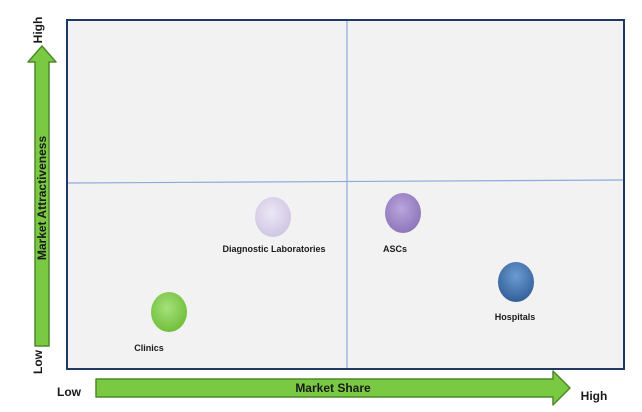 This screenshot has height=412, width=642. Describe the element at coordinates (273, 217) in the screenshot. I see `diagnostic-laboratories-bubble` at that location.